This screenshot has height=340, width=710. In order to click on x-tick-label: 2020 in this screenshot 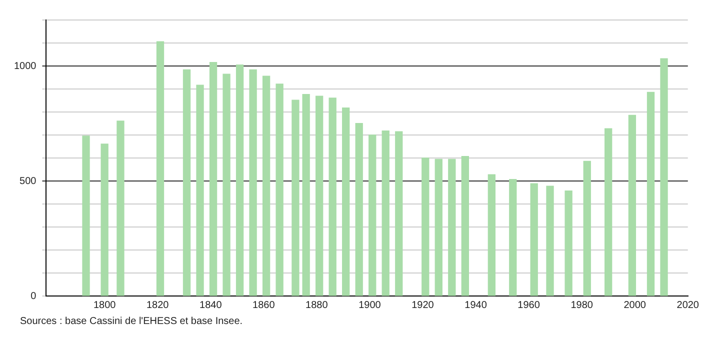, I will do `click(688, 305)`.